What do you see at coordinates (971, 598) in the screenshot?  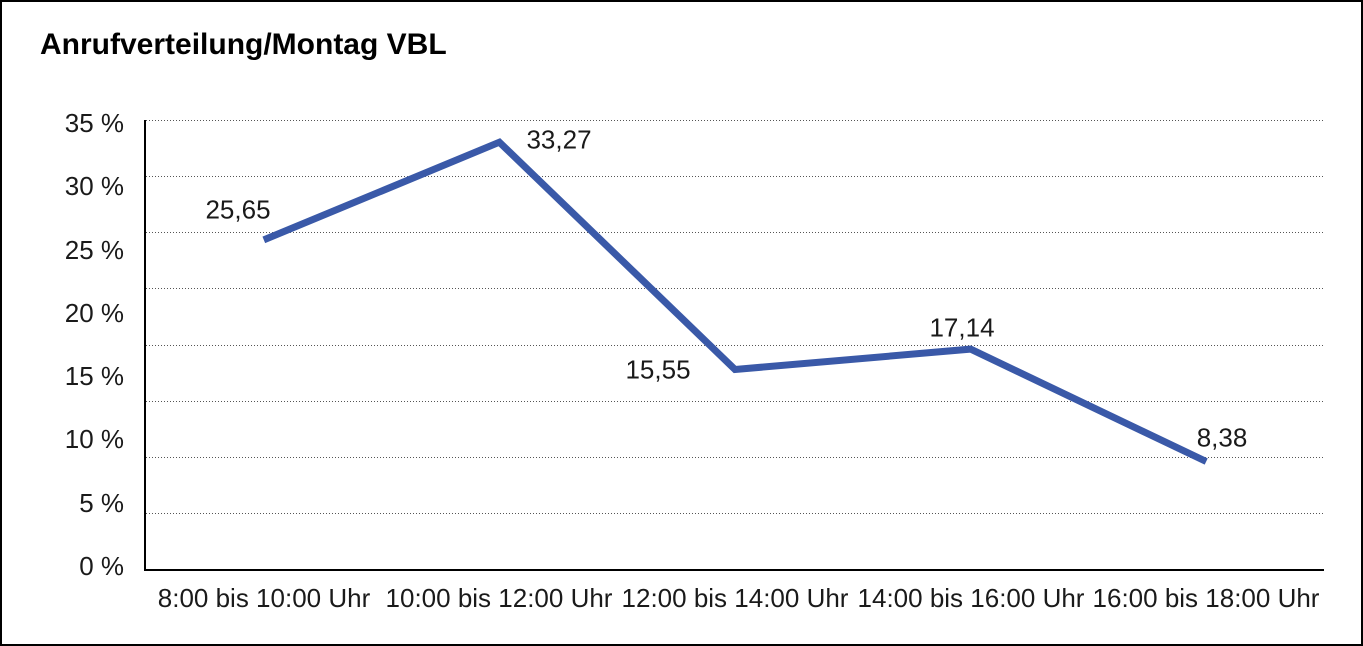 I see `x-axis-label: 14:00 bis 16:00 Uhr` at bounding box center [971, 598].